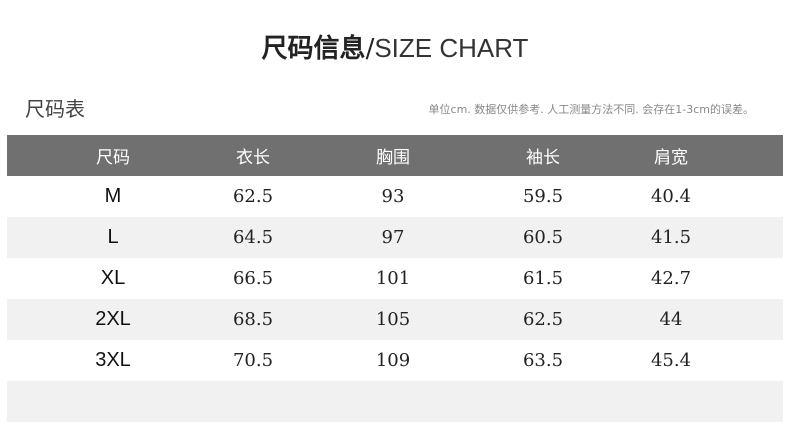 The image size is (790, 439). What do you see at coordinates (395, 401) in the screenshot?
I see `empty-row` at bounding box center [395, 401].